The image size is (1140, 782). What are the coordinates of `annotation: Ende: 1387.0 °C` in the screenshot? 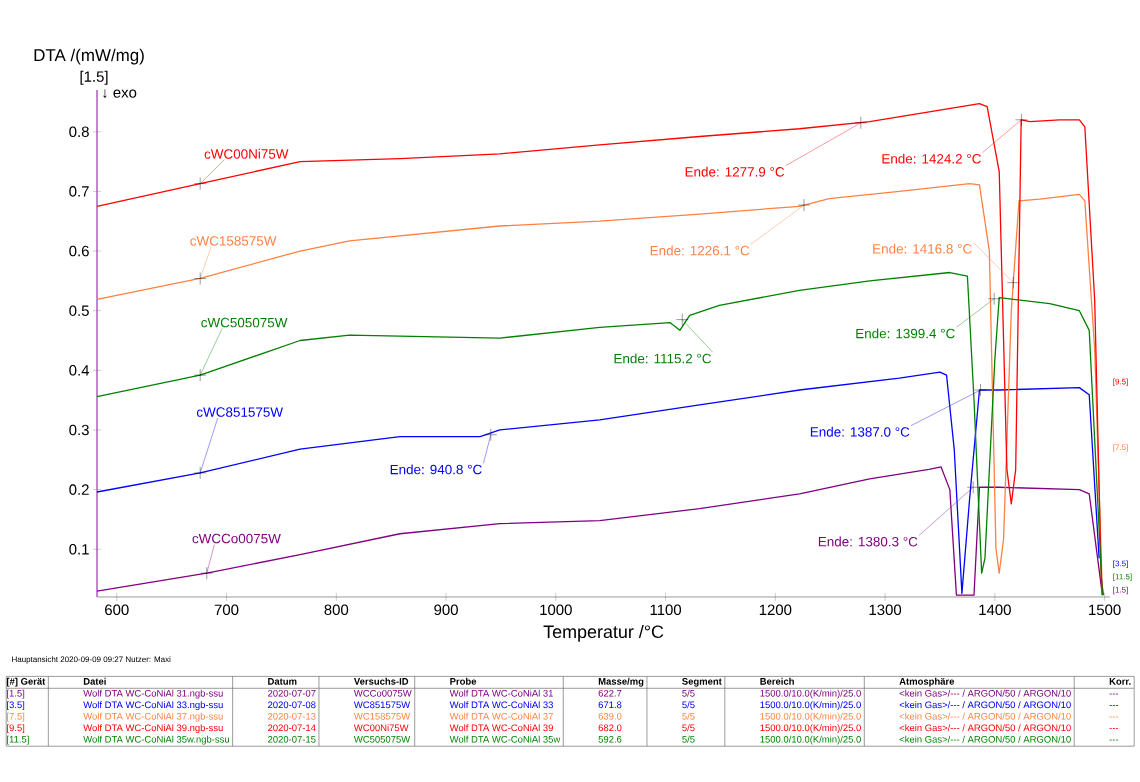 It's located at (860, 431).